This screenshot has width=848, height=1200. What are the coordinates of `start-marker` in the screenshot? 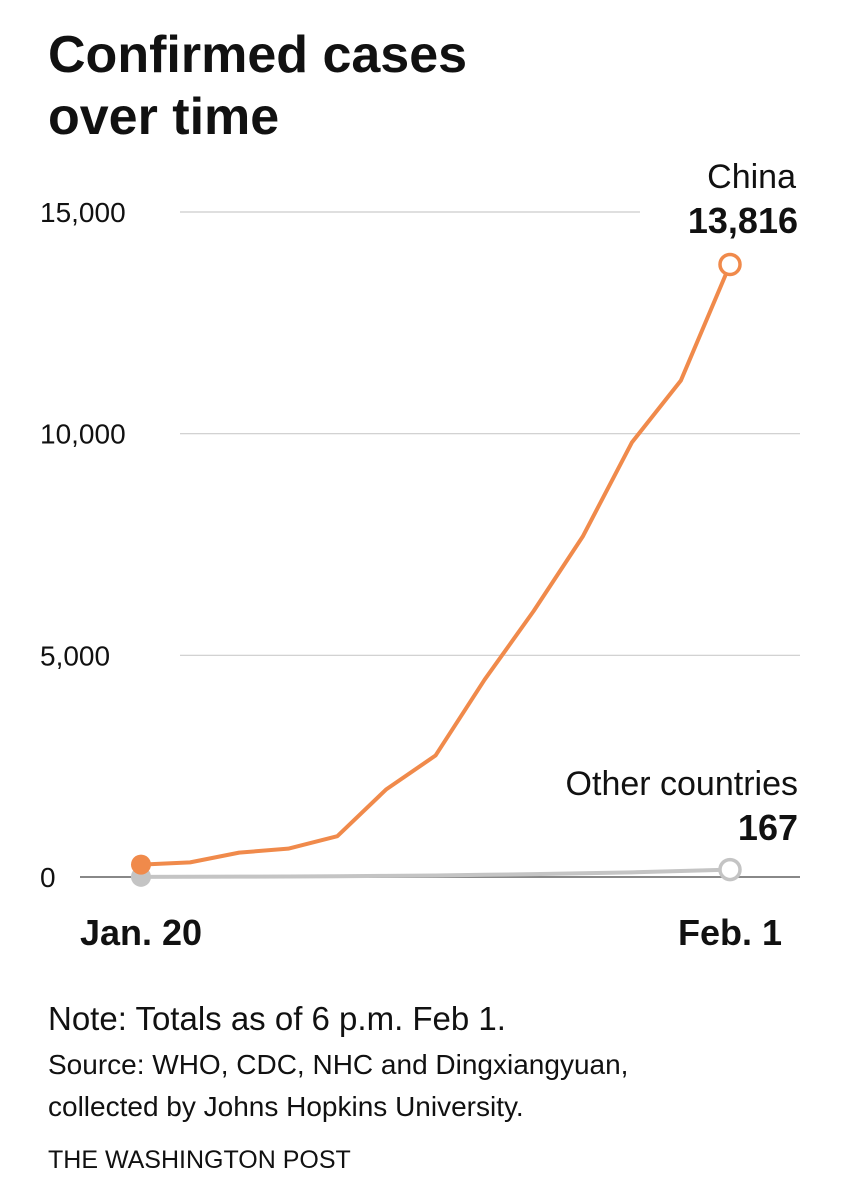 It's located at (141, 864).